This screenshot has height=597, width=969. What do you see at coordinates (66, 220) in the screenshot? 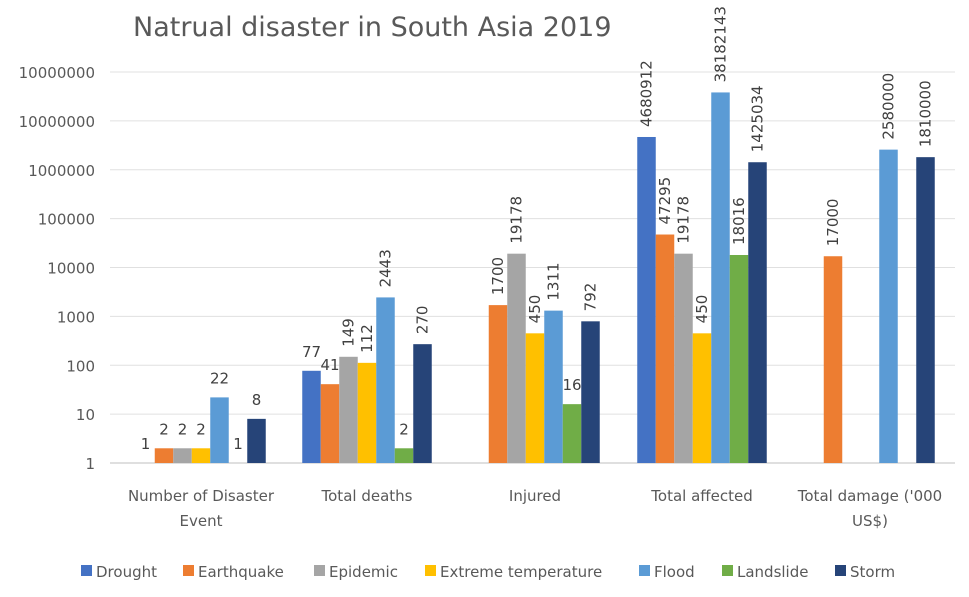
I see `y-tick-label: 100000` at bounding box center [66, 220].